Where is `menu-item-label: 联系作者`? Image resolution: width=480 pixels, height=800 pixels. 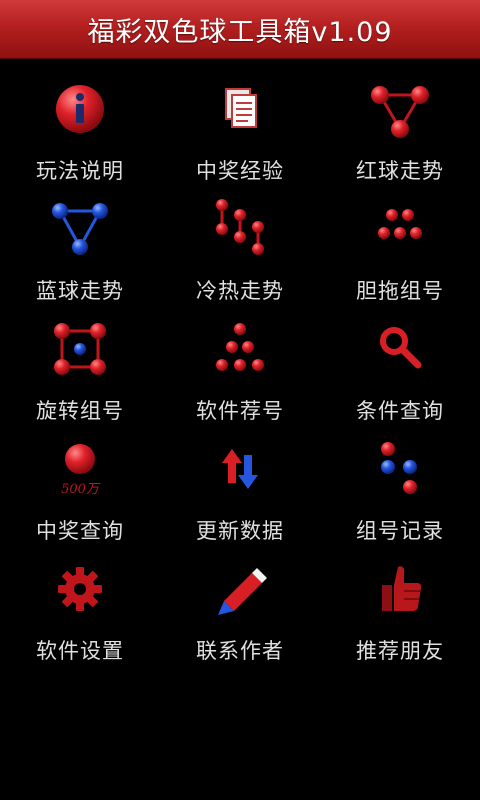 menu-item-label: 联系作者 is located at coordinates (240, 651).